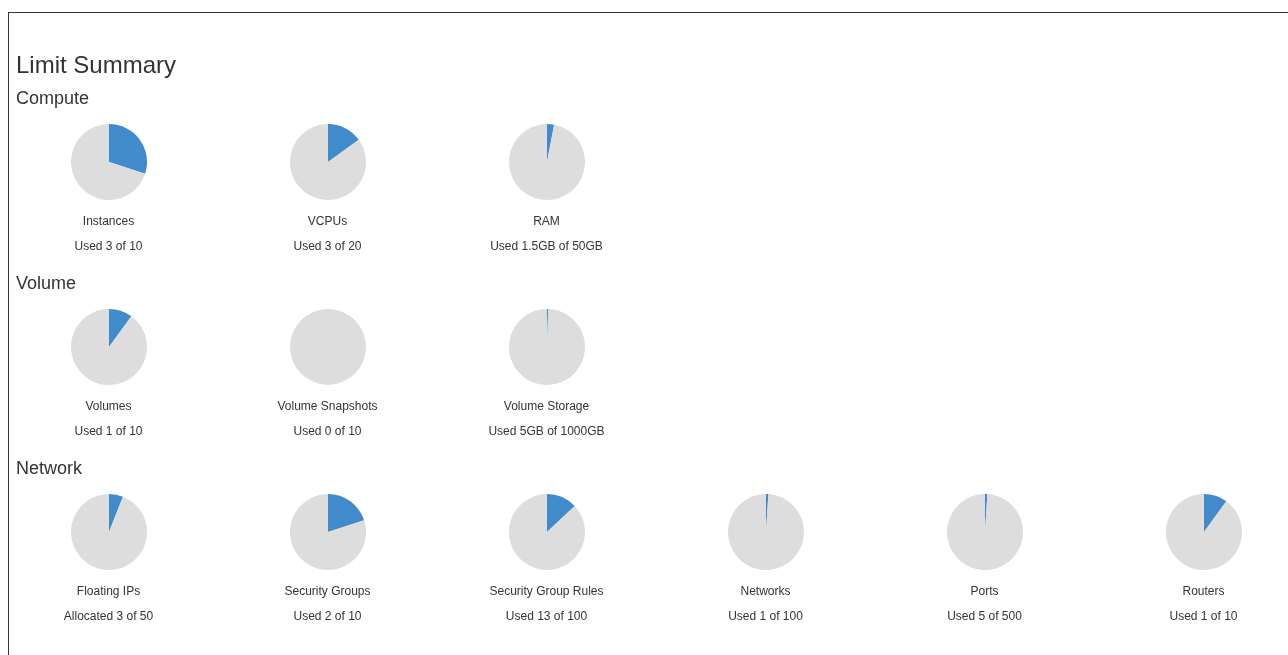 The height and width of the screenshot is (655, 1288). What do you see at coordinates (327, 616) in the screenshot?
I see `text: Used 2 of 10` at bounding box center [327, 616].